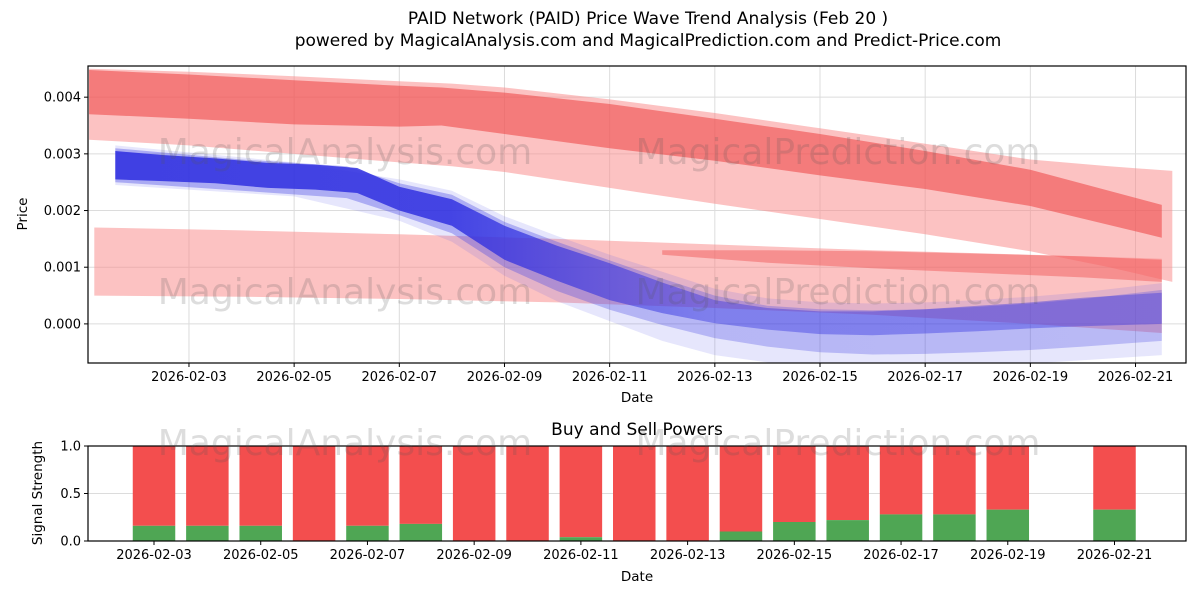 This screenshot has width=1200, height=600. What do you see at coordinates (70, 542) in the screenshot?
I see `strength-tick-label: 0.0` at bounding box center [70, 542].